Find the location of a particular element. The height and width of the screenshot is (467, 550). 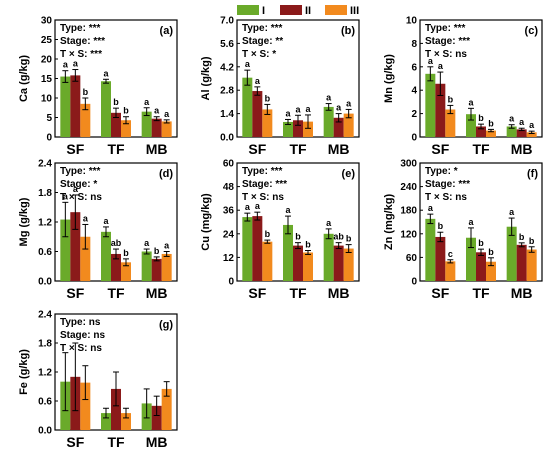

y-tick-label: 2.8 is located at coordinates (227, 91).